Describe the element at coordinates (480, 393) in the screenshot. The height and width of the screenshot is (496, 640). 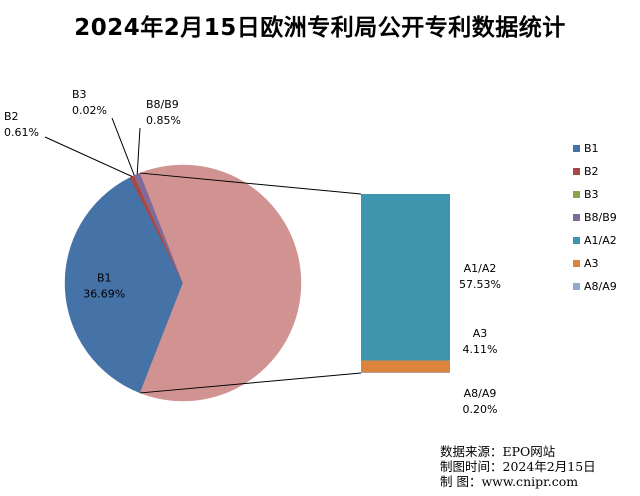
I see `data-label-a8-a9-name: A8/A9` at that location.